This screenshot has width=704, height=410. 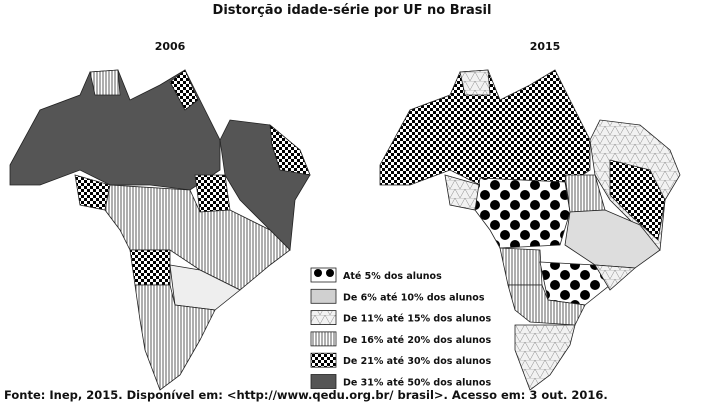 I want to click on map-label: 2006, so click(x=170, y=46).